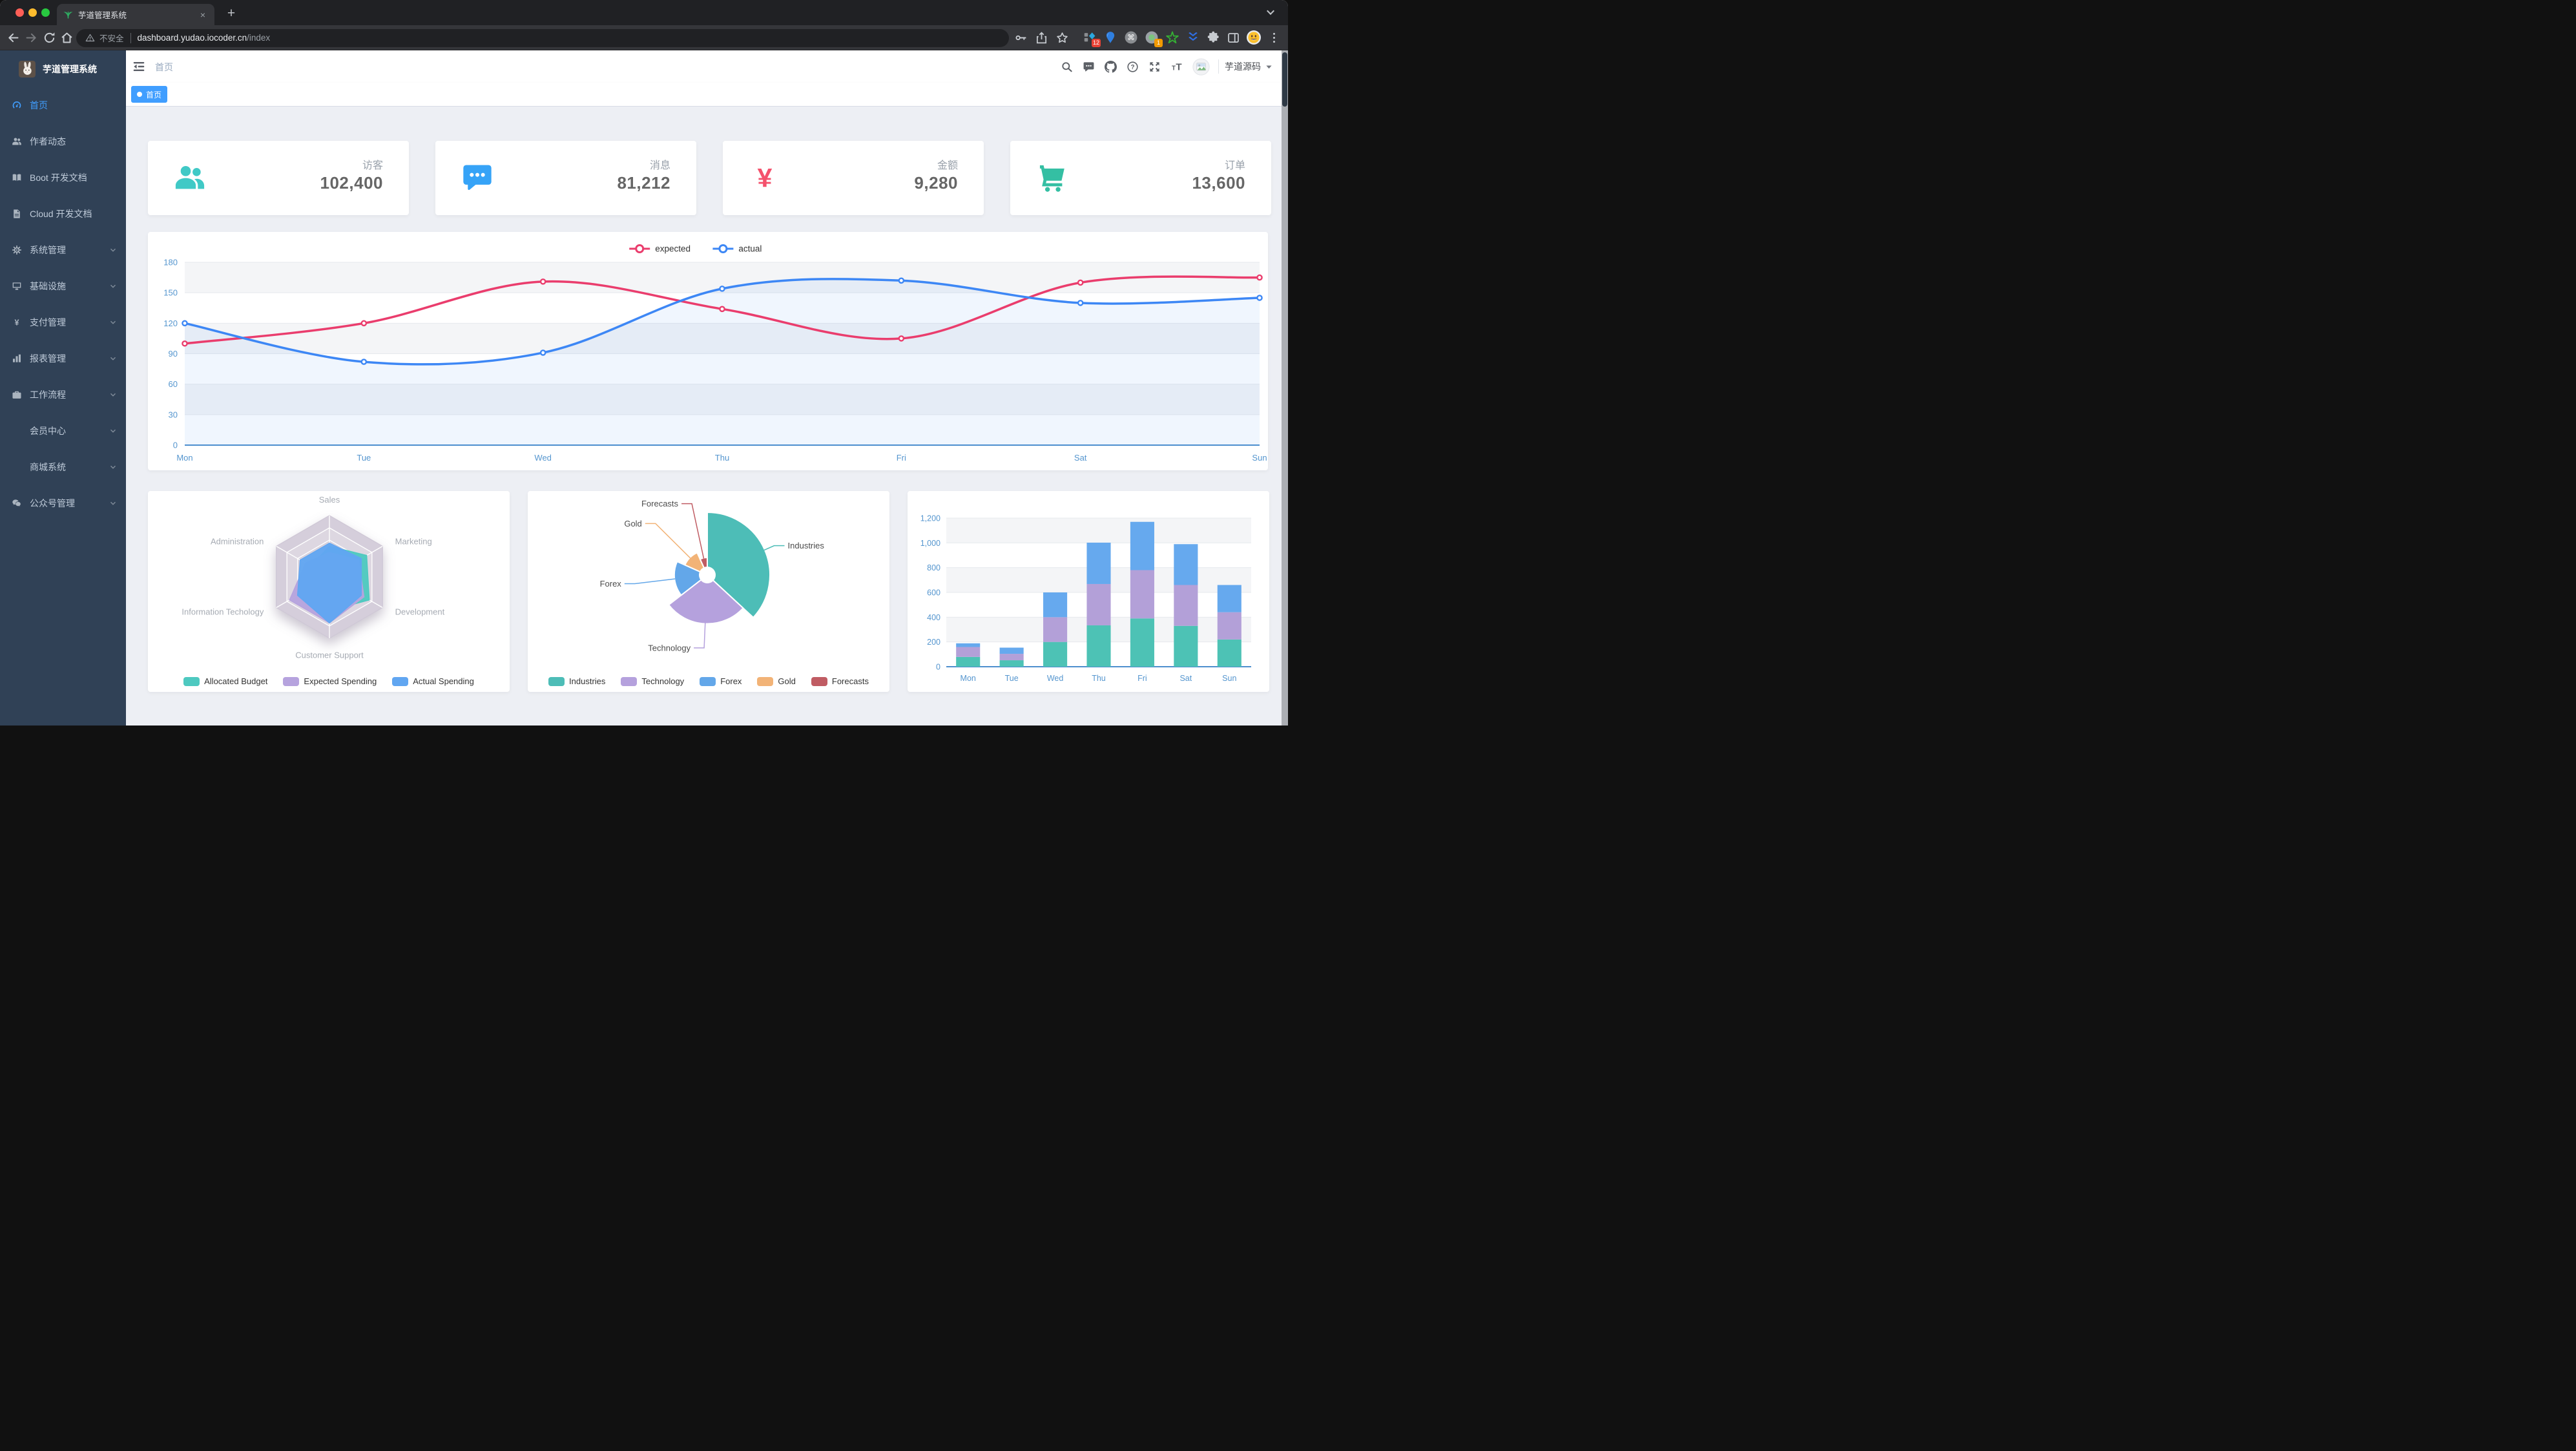 The image size is (2576, 1451). I want to click on breadcrumb: 首页, so click(164, 67).